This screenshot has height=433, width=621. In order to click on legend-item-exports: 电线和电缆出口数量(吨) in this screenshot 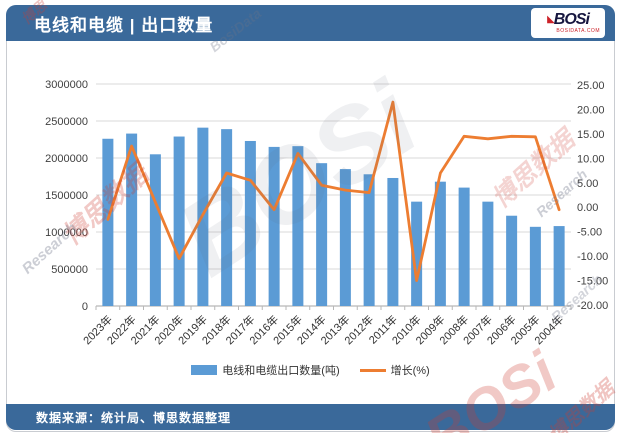, I will do `click(265, 370)`.